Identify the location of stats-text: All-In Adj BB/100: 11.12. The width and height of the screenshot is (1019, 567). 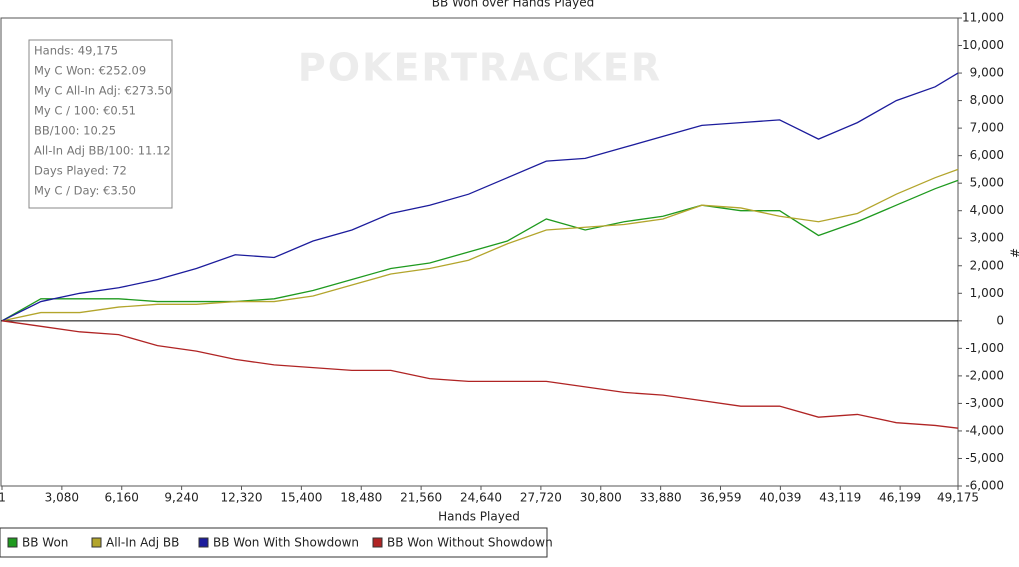
(102, 151).